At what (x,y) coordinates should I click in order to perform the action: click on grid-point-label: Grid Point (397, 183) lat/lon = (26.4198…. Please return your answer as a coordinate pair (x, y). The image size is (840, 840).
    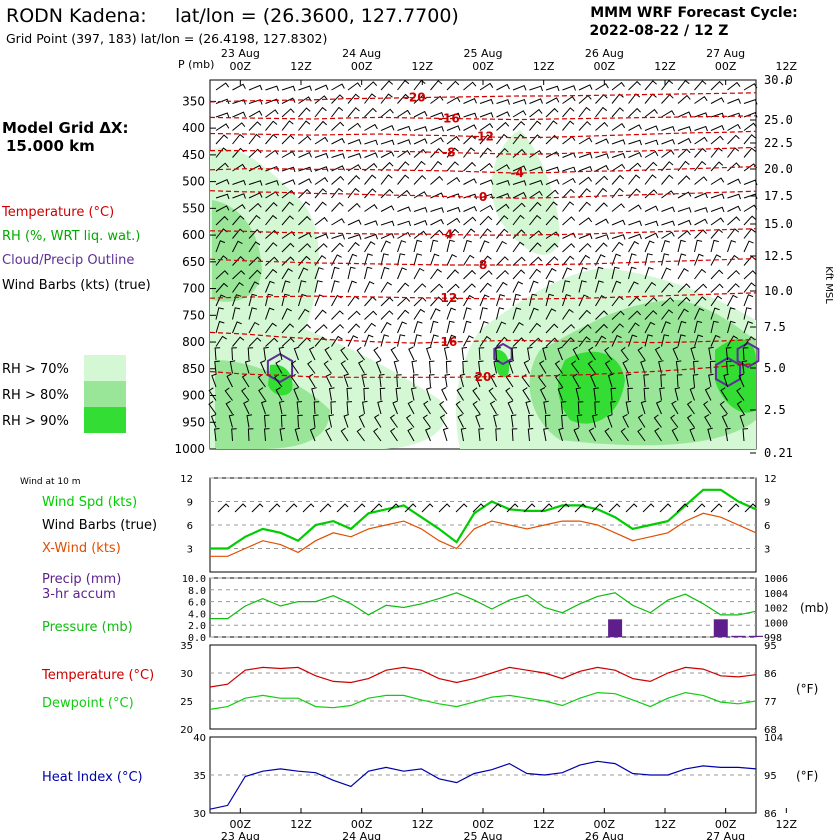
    Looking at the image, I should click on (166, 38).